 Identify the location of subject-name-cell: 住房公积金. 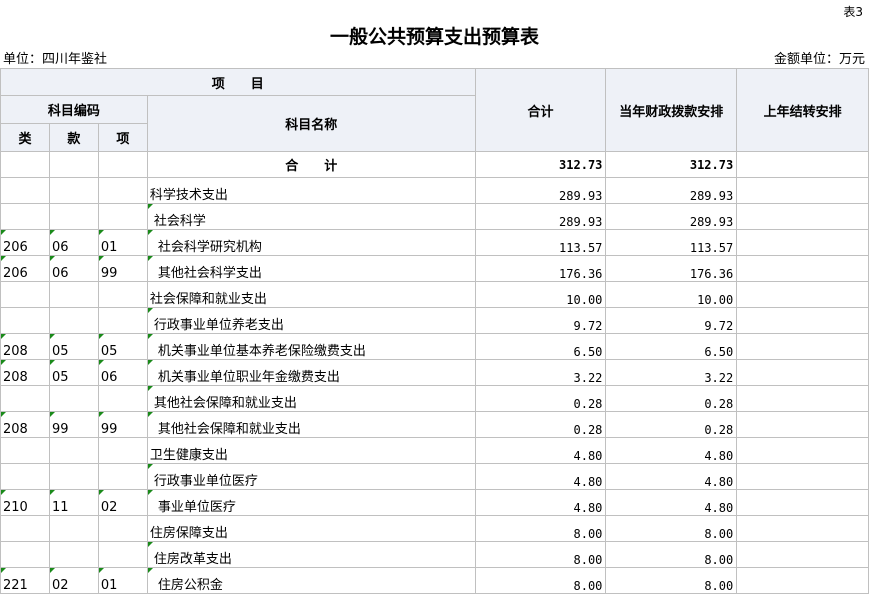
(311, 580).